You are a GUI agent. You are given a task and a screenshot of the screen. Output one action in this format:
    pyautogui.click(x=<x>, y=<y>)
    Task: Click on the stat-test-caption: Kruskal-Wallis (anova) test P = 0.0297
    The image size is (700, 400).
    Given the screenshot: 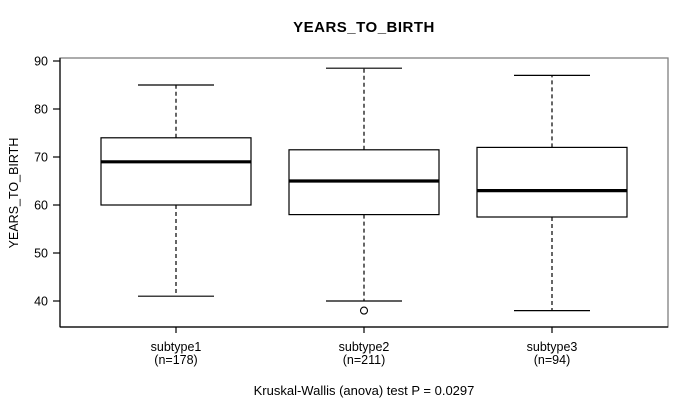 What is the action you would take?
    pyautogui.click(x=364, y=390)
    